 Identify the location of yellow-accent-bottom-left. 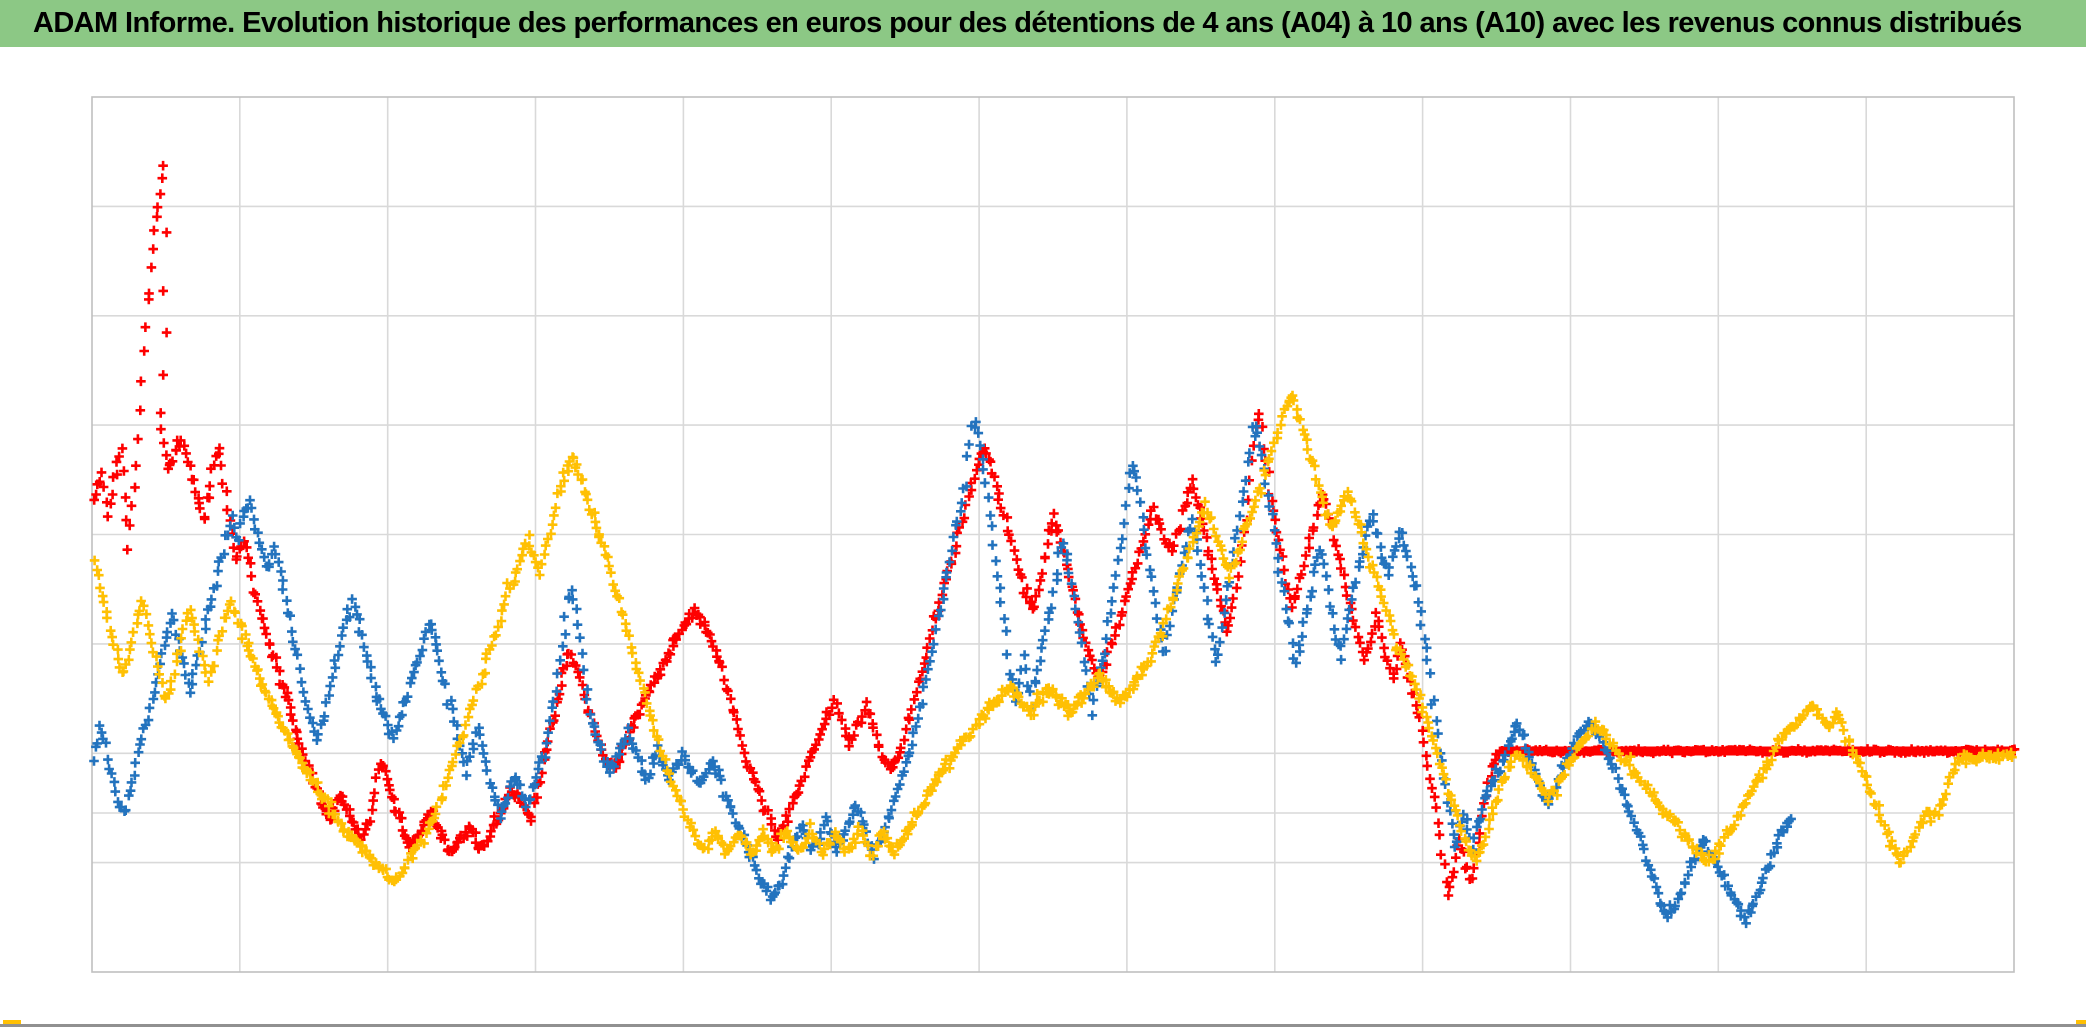
(12, 1021).